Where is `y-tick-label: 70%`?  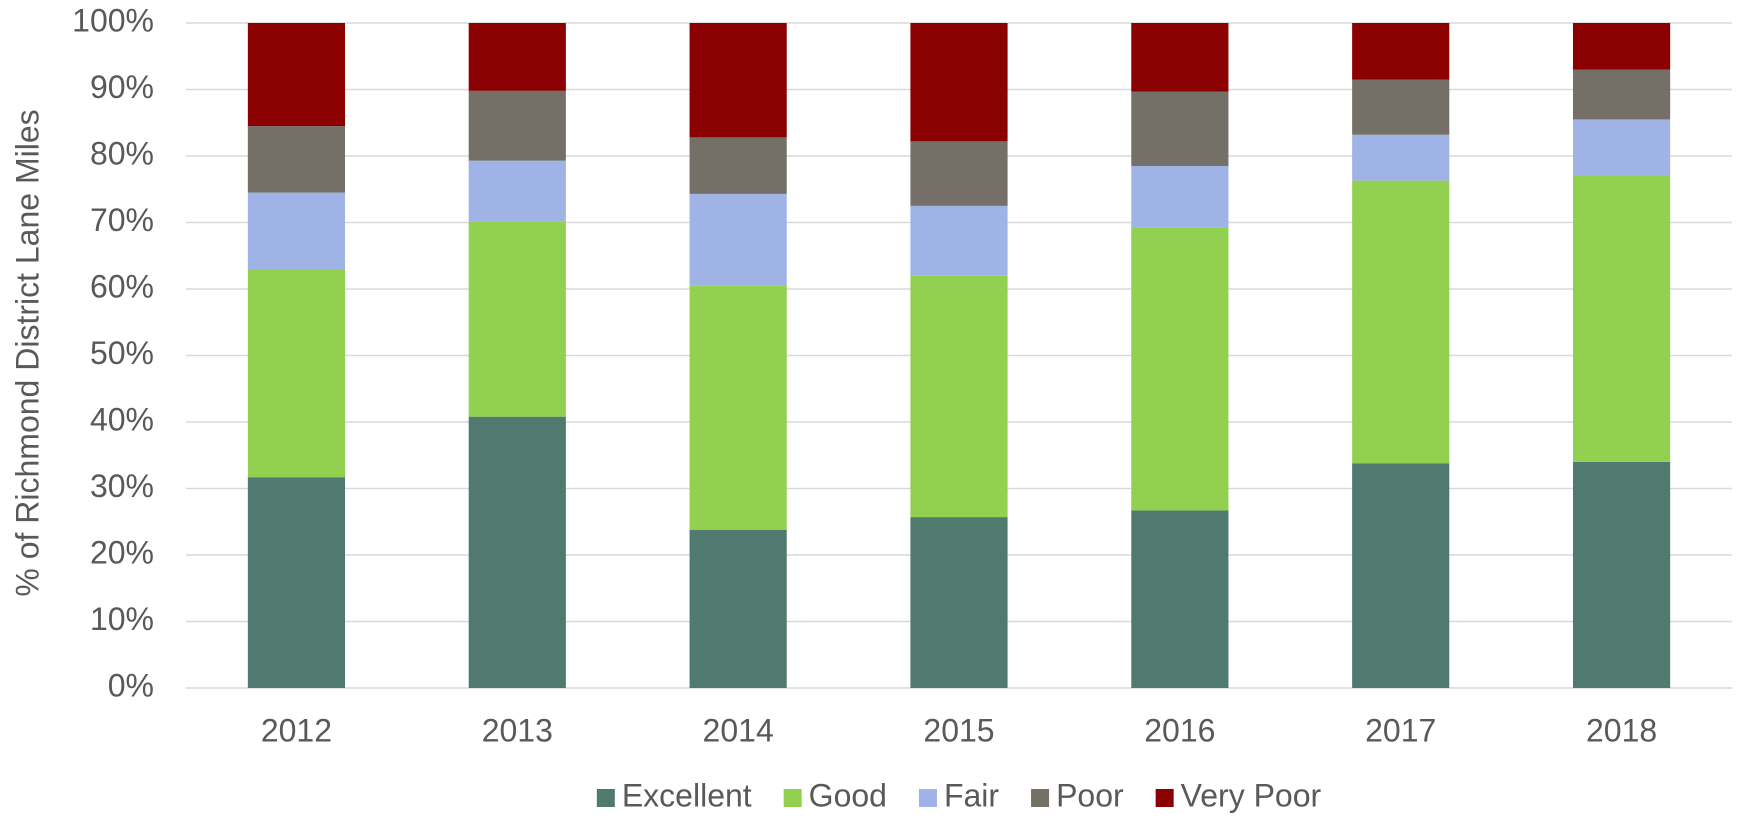 y-tick-label: 70% is located at coordinates (122, 220).